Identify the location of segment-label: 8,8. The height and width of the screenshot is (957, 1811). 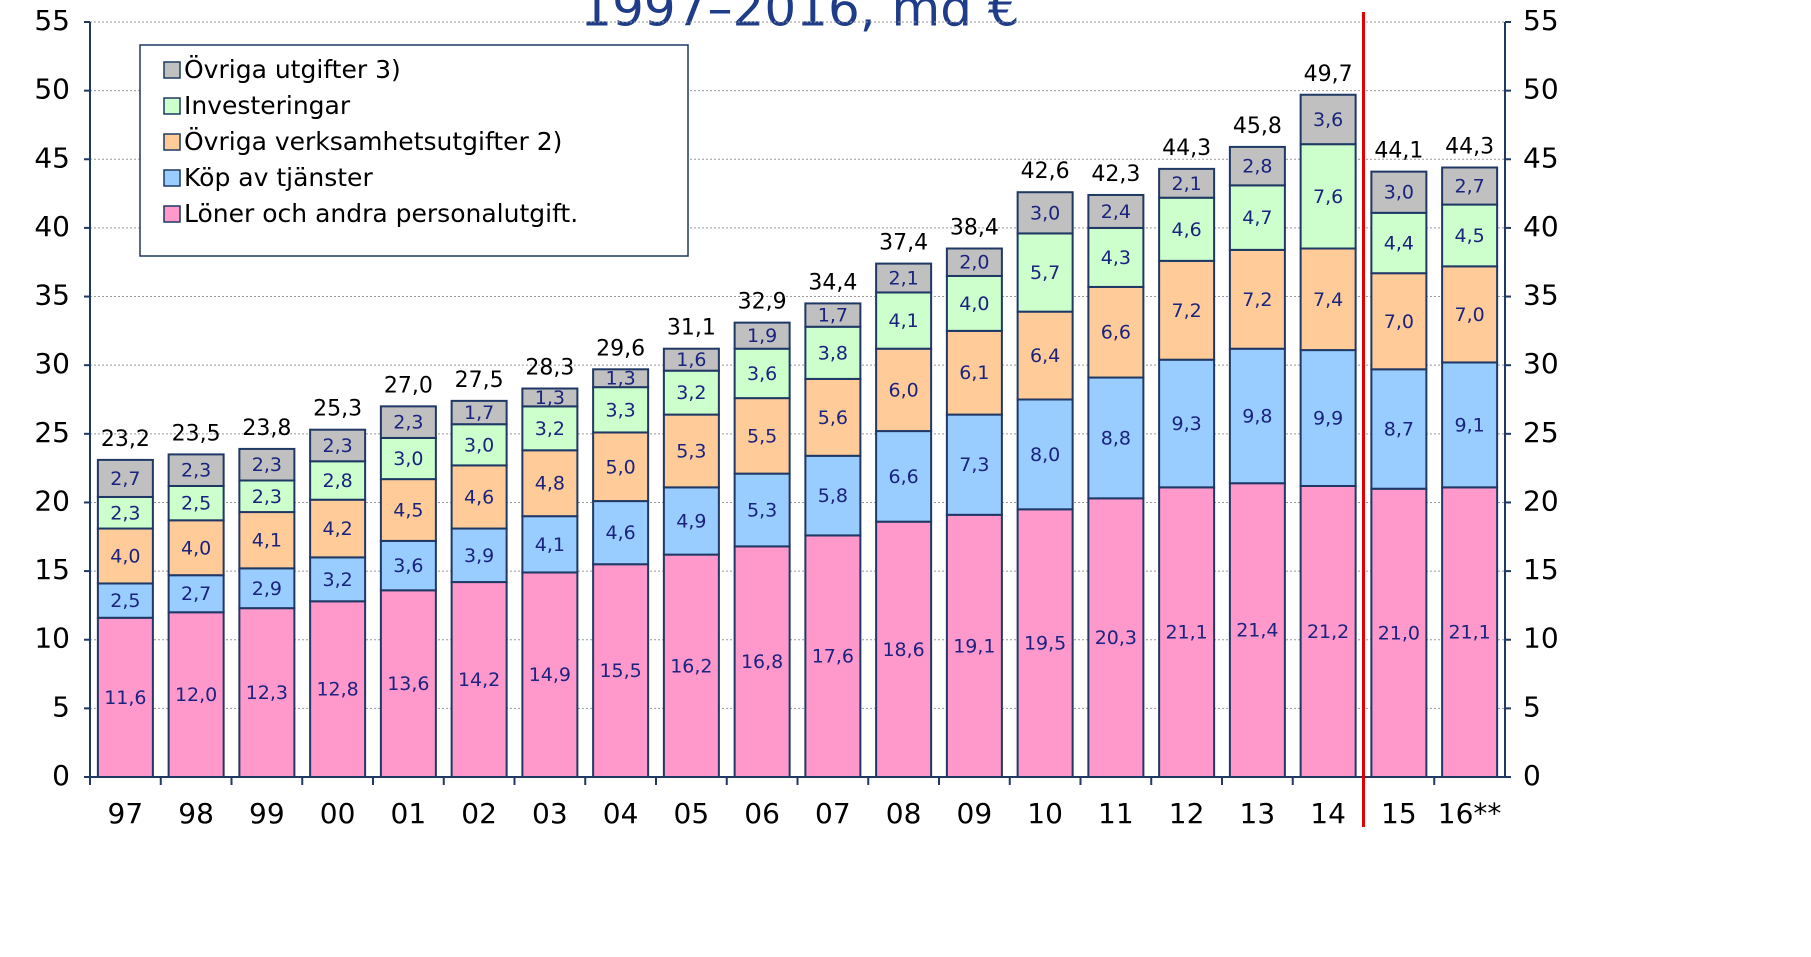
(1116, 438).